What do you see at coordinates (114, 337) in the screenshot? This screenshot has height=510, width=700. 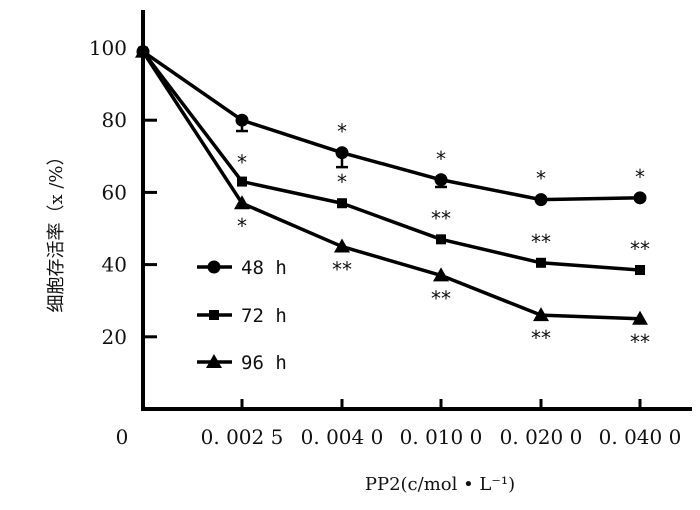 I see `y-tick-label: 20` at bounding box center [114, 337].